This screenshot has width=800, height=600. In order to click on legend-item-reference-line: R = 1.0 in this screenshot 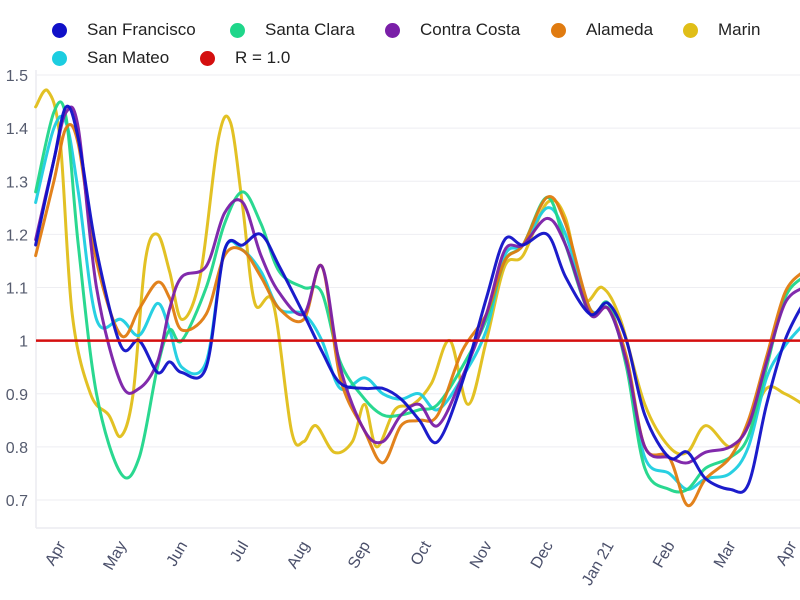, I will do `click(245, 58)`.